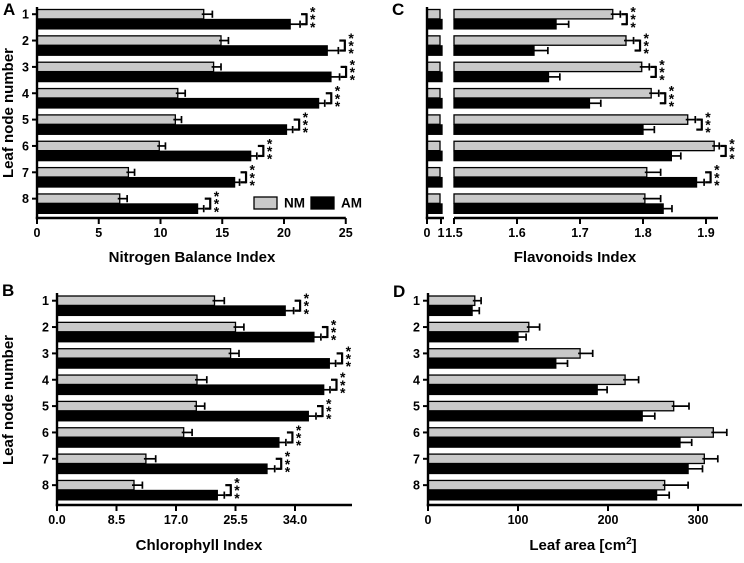 The height and width of the screenshot is (563, 744). I want to click on row-label: 8, so click(25, 199).